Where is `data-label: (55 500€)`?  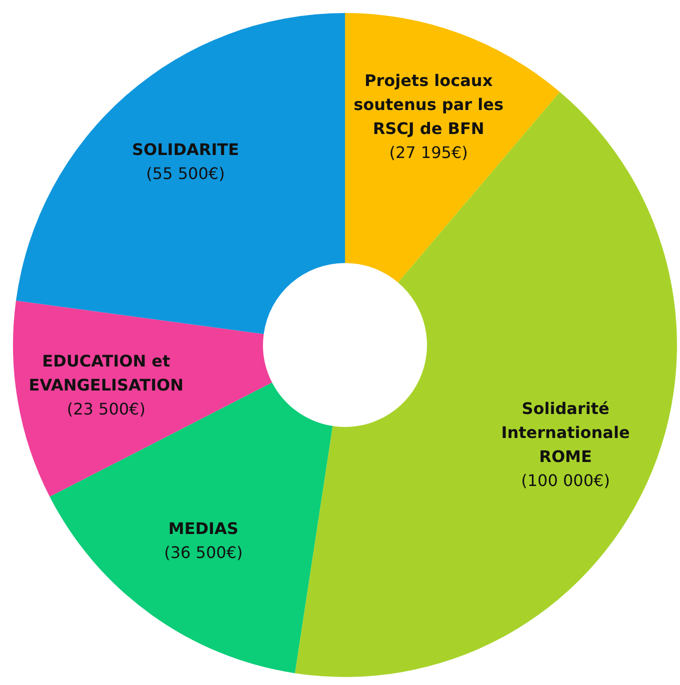 data-label: (55 500€) is located at coordinates (185, 173).